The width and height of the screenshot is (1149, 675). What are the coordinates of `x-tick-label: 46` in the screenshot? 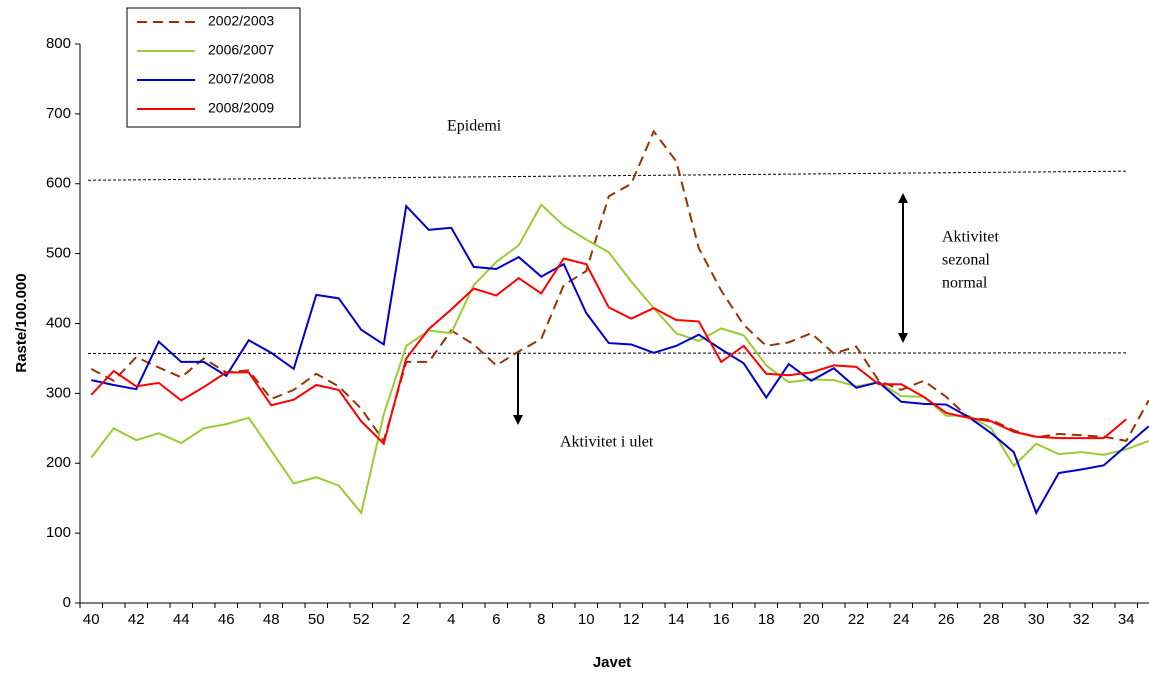 It's located at (226, 619).